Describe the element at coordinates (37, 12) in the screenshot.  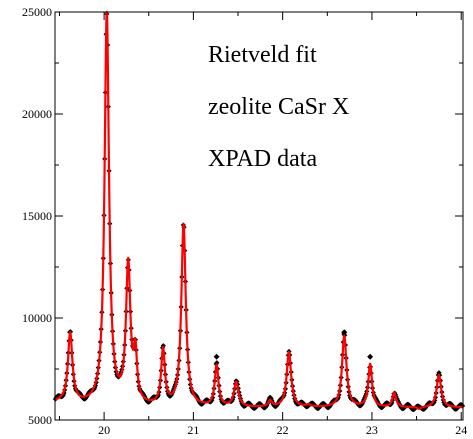
I see `y-tick-label: 25000` at that location.